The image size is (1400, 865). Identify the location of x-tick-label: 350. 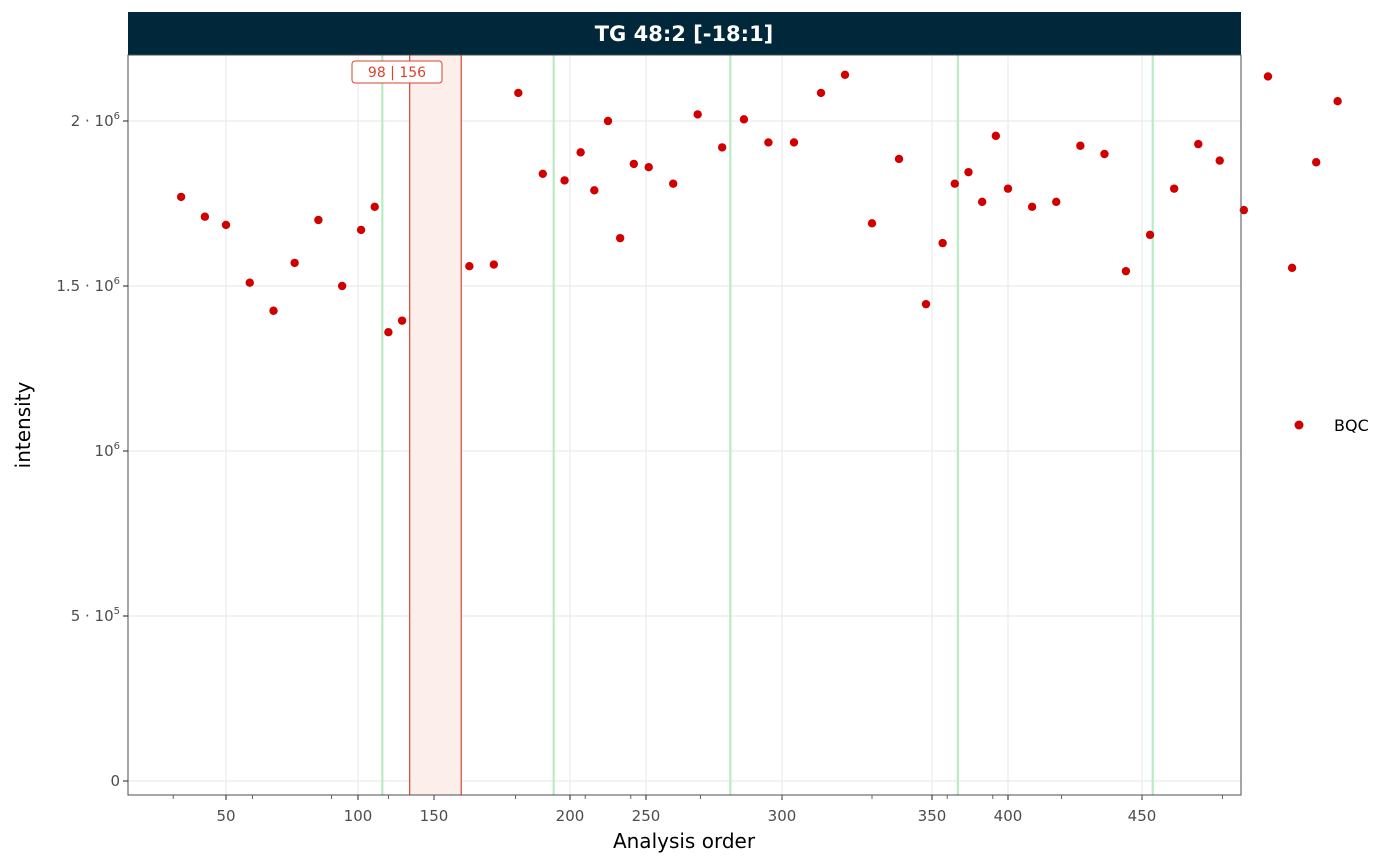
(932, 816).